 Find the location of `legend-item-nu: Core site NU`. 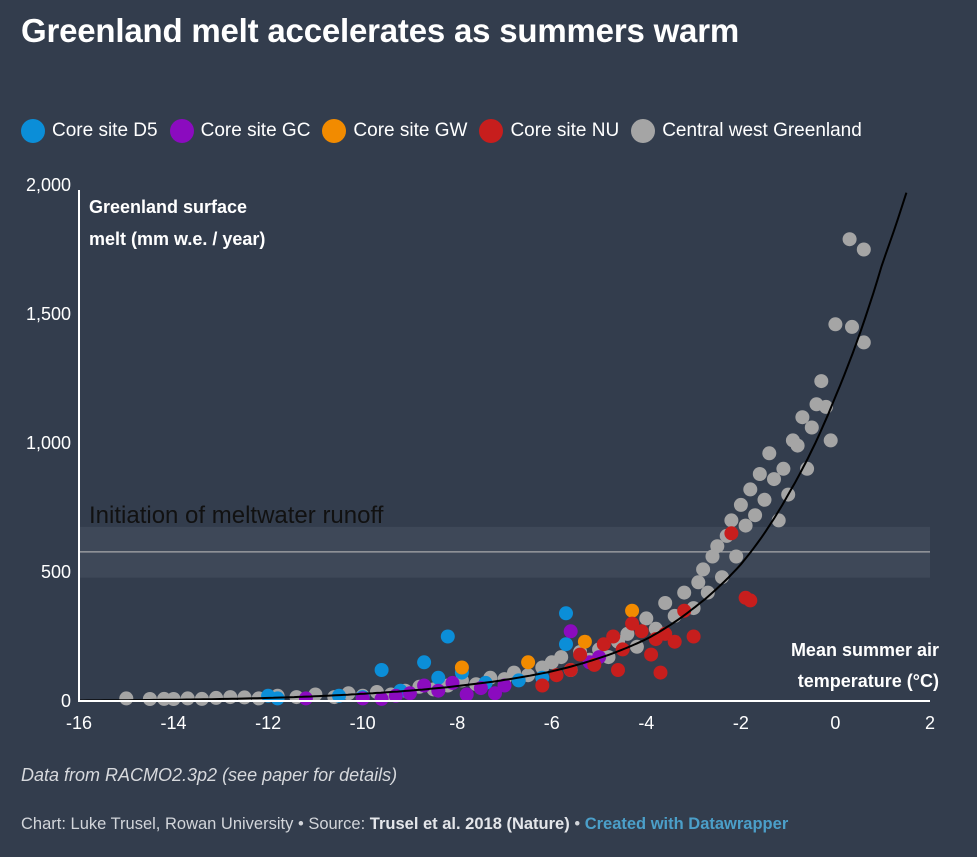

legend-item-nu: Core site NU is located at coordinates (549, 131).